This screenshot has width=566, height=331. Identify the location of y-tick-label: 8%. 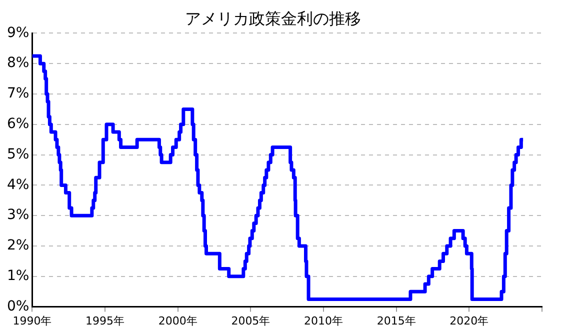
(18, 63).